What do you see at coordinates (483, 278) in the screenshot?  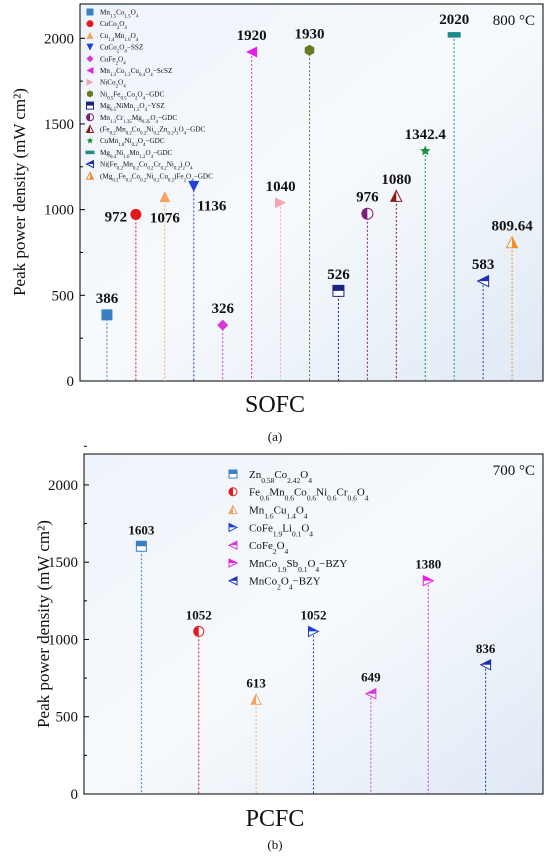 I see `sofc-point-13-fill` at bounding box center [483, 278].